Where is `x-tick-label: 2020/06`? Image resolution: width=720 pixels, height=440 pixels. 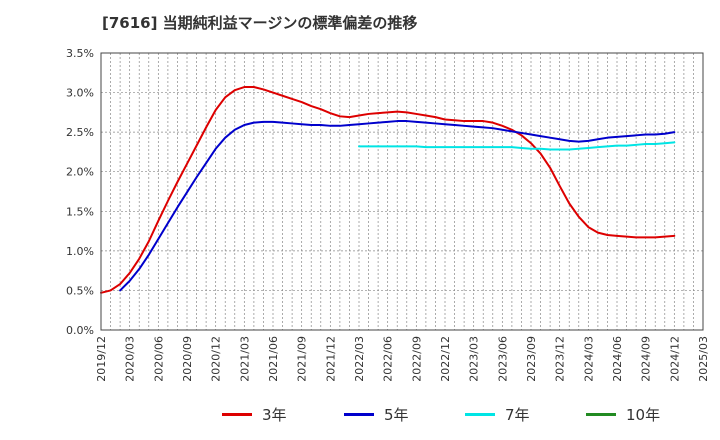 x-tick-label: 2020/06 is located at coordinates (158, 359).